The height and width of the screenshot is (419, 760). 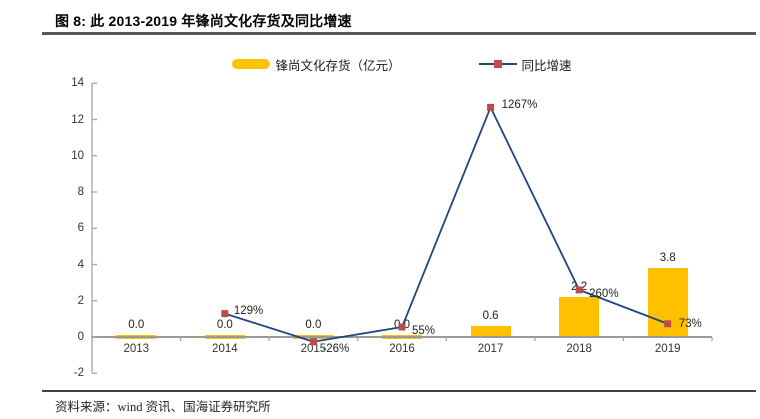 I want to click on y-axis-tick-label: 0, so click(x=80, y=337).